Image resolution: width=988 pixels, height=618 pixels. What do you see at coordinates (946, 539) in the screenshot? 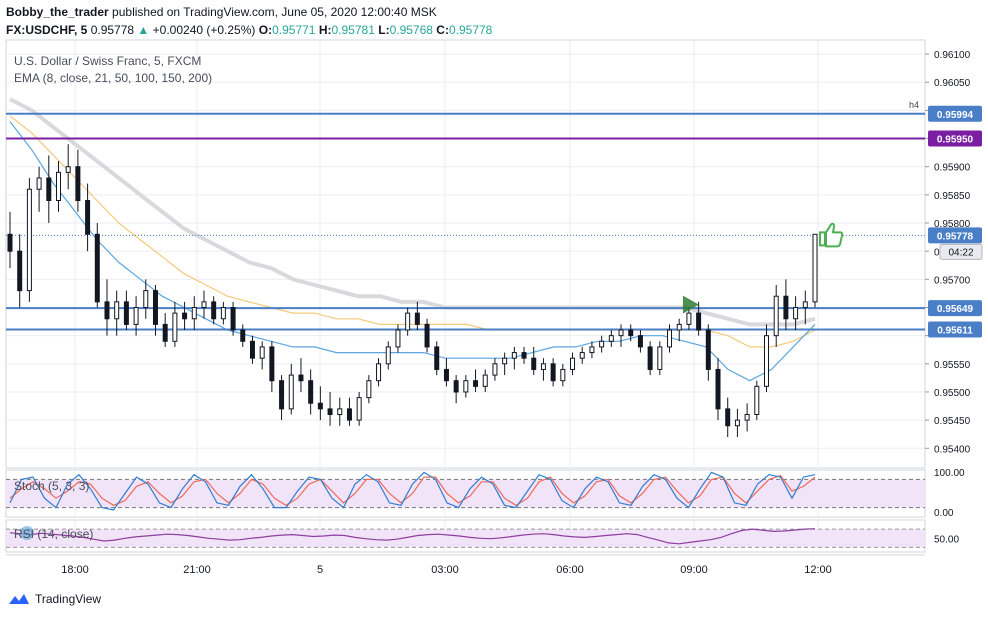
I see `rsi-tick-50: 50.00` at bounding box center [946, 539].